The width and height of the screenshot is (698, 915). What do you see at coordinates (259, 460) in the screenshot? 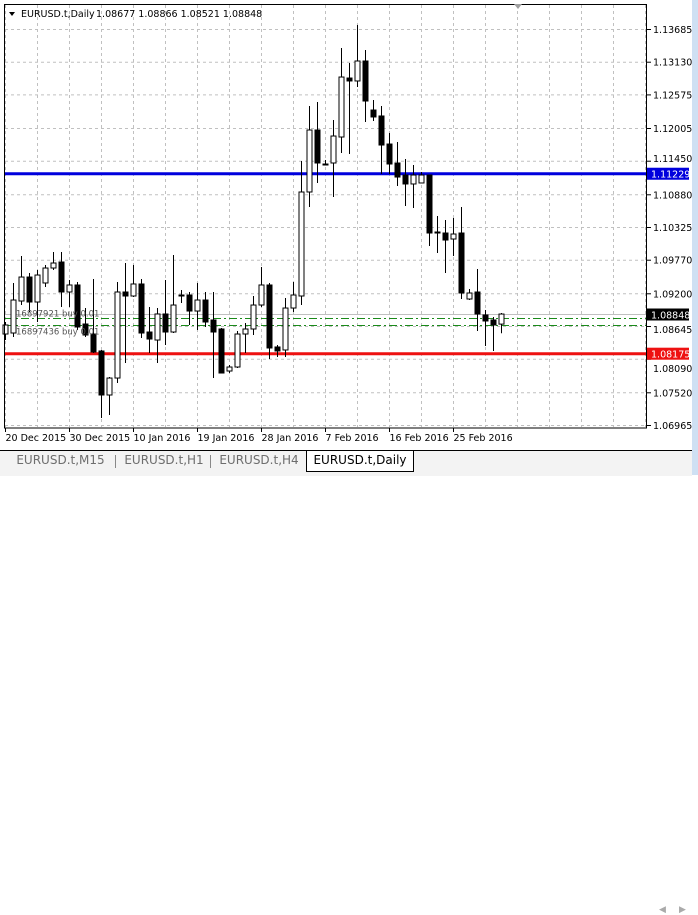
I see `tab-h4: EURUSD.t,H4` at bounding box center [259, 460].